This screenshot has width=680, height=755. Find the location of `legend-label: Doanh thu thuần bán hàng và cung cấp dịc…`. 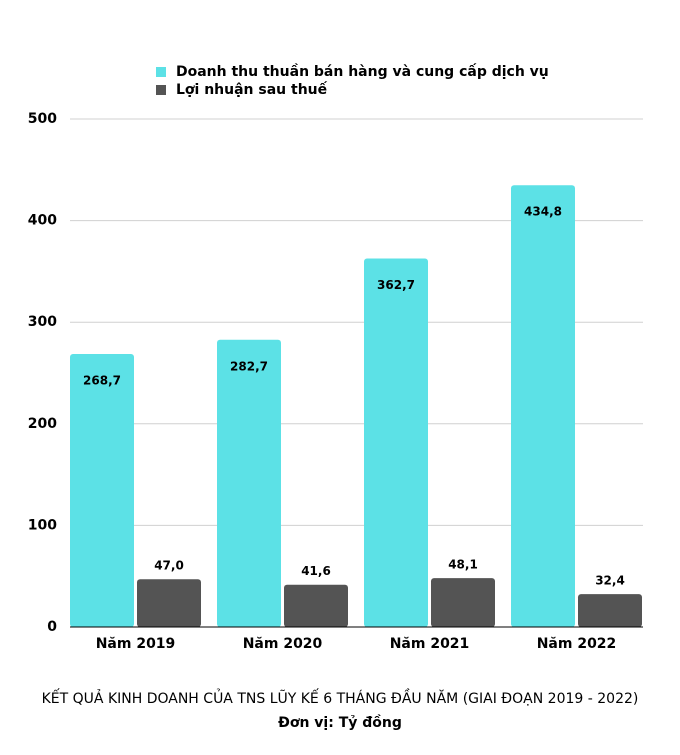

legend-label: Doanh thu thuần bán hàng và cung cấp dịc… is located at coordinates (362, 71).